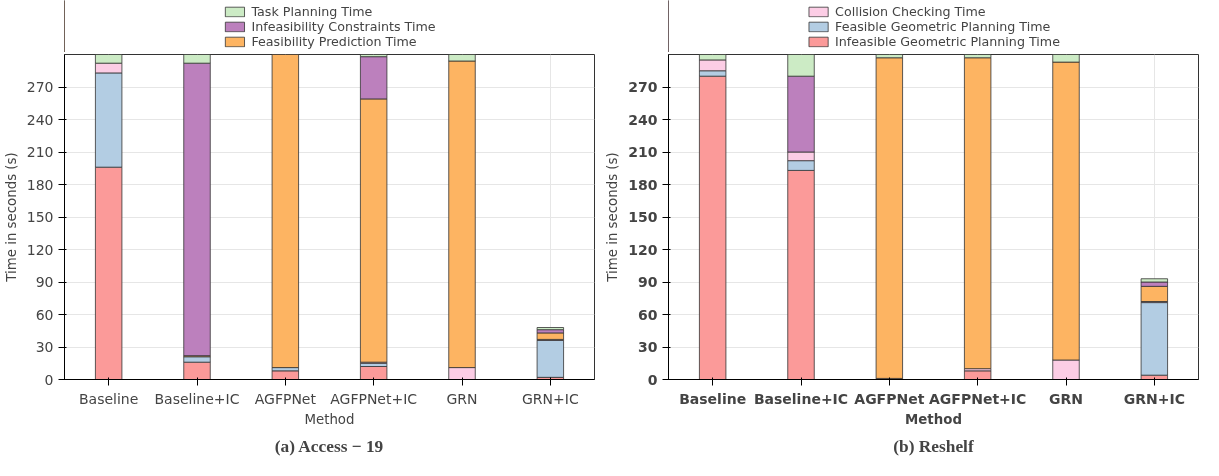  What do you see at coordinates (329, 446) in the screenshot?
I see `text: (a) Access − 19` at bounding box center [329, 446].